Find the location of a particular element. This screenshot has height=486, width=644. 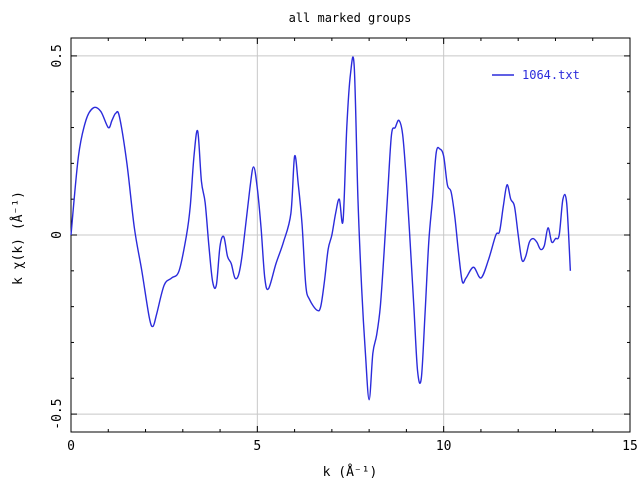

chart-title: all marked groups is located at coordinates (350, 18).